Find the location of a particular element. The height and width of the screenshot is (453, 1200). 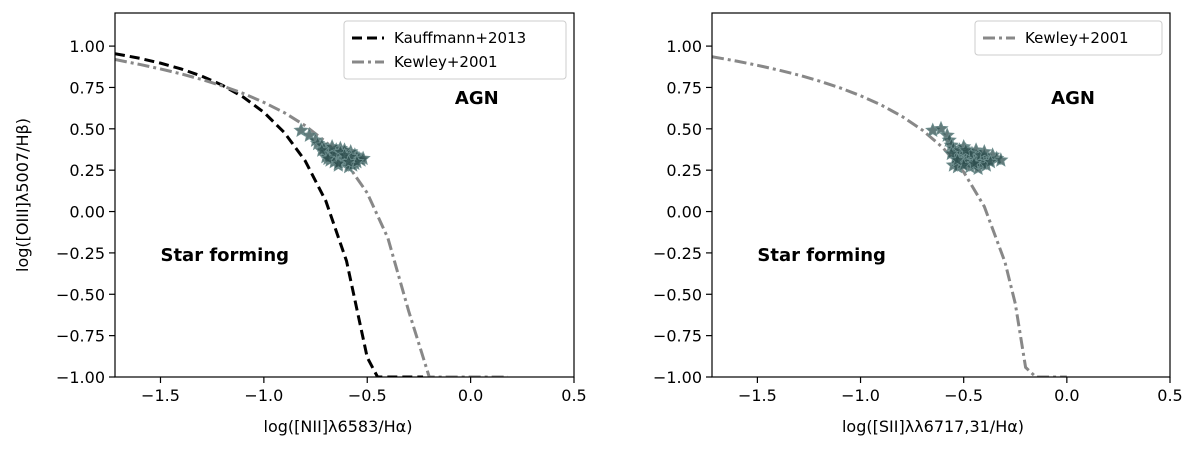

x-axis-title: log([SII]λλ6717,31/Hα) is located at coordinates (933, 426).